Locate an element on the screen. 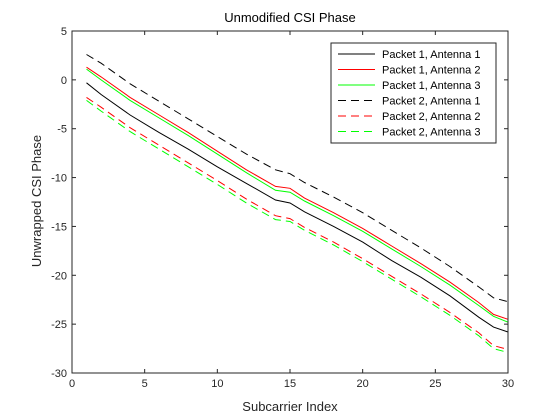 Image resolution: width=560 pixels, height=420 pixels. x-tick-label: 30 is located at coordinates (508, 384).